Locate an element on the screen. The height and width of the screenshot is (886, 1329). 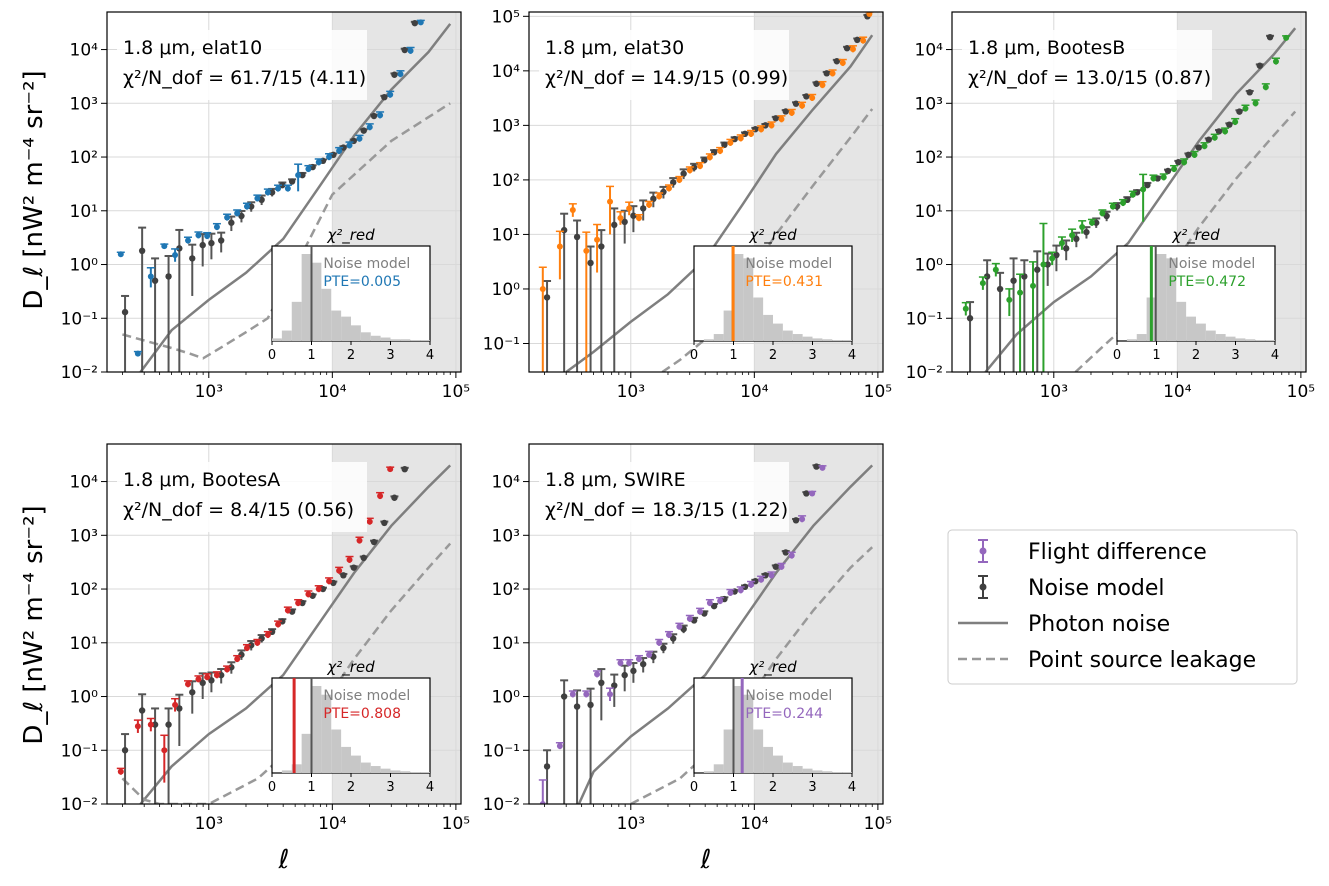
title-line1: 1.8 μm, BootesB is located at coordinates (1046, 48).